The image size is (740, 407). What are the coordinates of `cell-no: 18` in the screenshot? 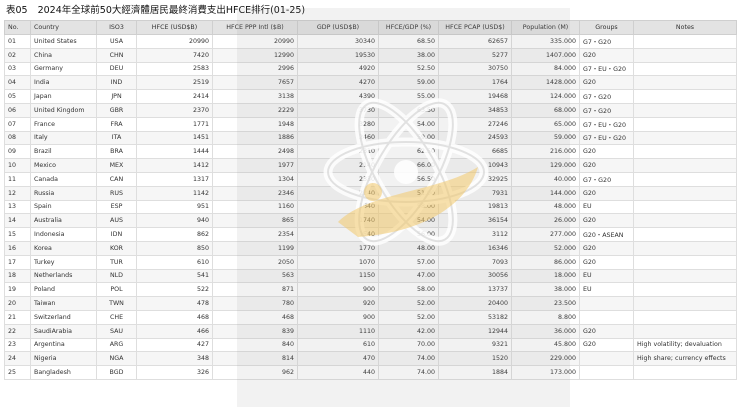 It's located at (17, 276).